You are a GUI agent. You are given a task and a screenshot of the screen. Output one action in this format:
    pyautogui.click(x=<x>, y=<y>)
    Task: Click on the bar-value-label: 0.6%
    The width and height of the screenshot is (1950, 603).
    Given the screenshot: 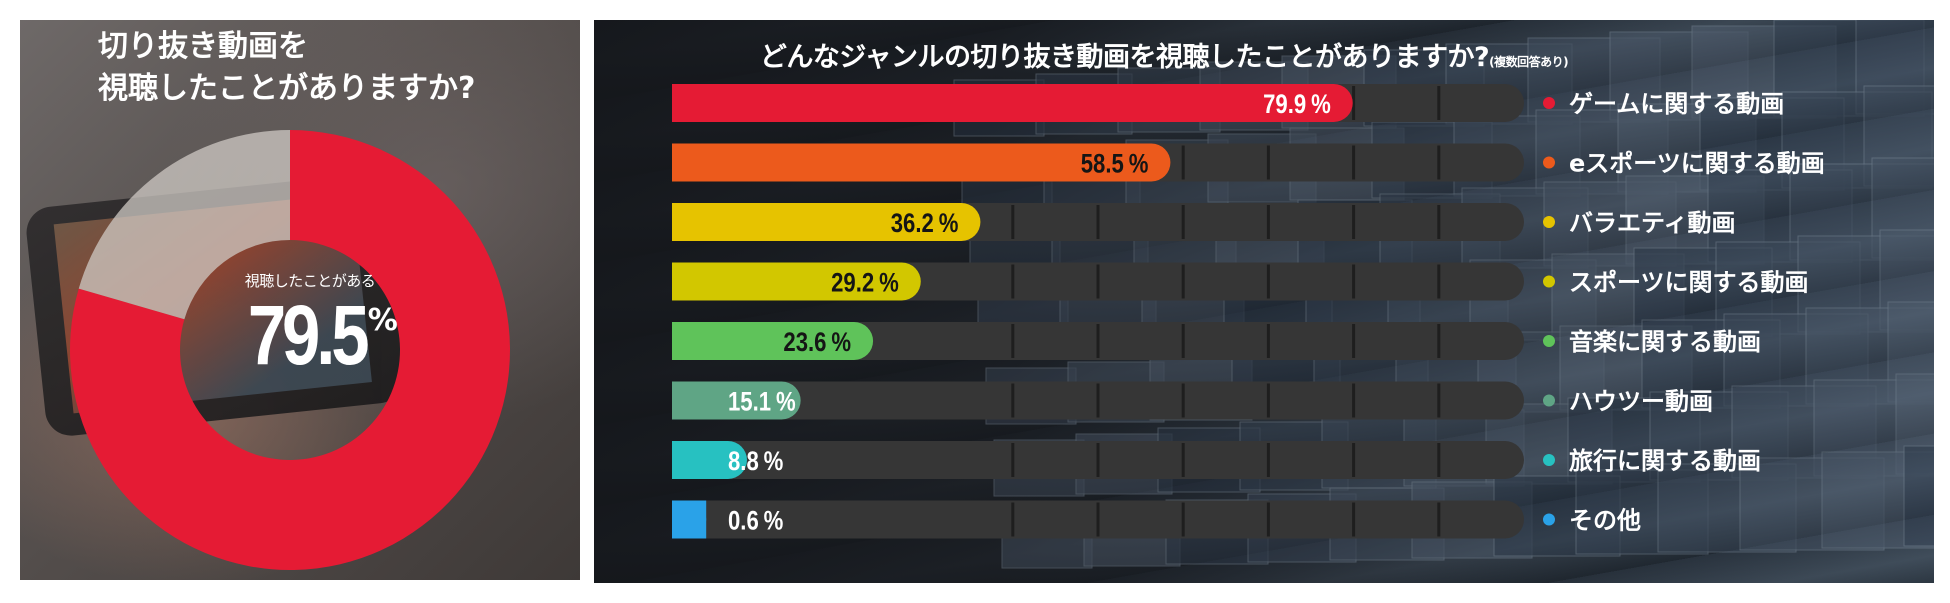 What is the action you would take?
    pyautogui.click(x=755, y=522)
    